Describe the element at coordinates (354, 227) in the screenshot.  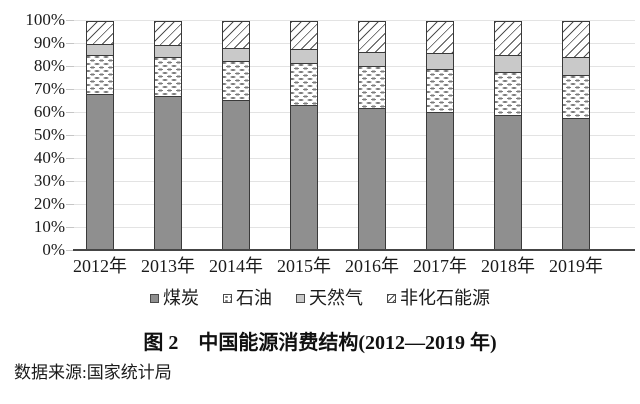
I see `gridline-10%` at that location.